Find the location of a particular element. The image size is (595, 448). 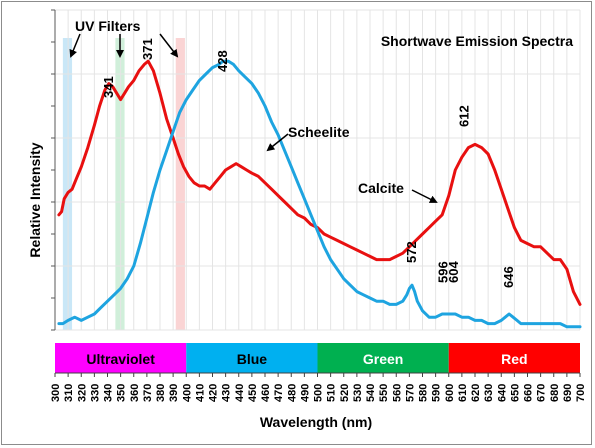

x-tick-label-700: 700 is located at coordinates (581, 393).